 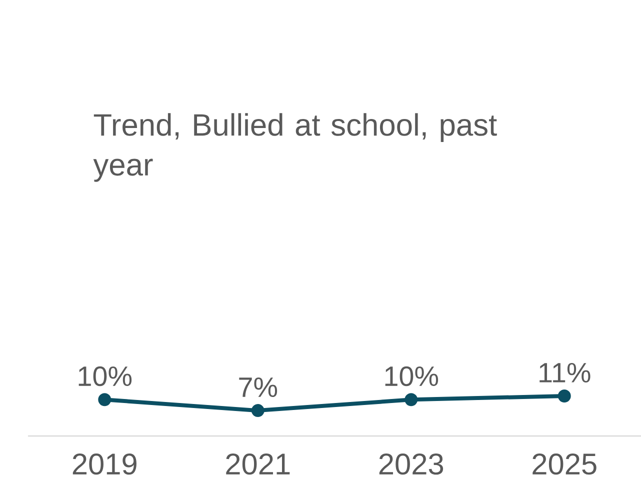 I want to click on x-tick-label: 2025, so click(x=564, y=464).